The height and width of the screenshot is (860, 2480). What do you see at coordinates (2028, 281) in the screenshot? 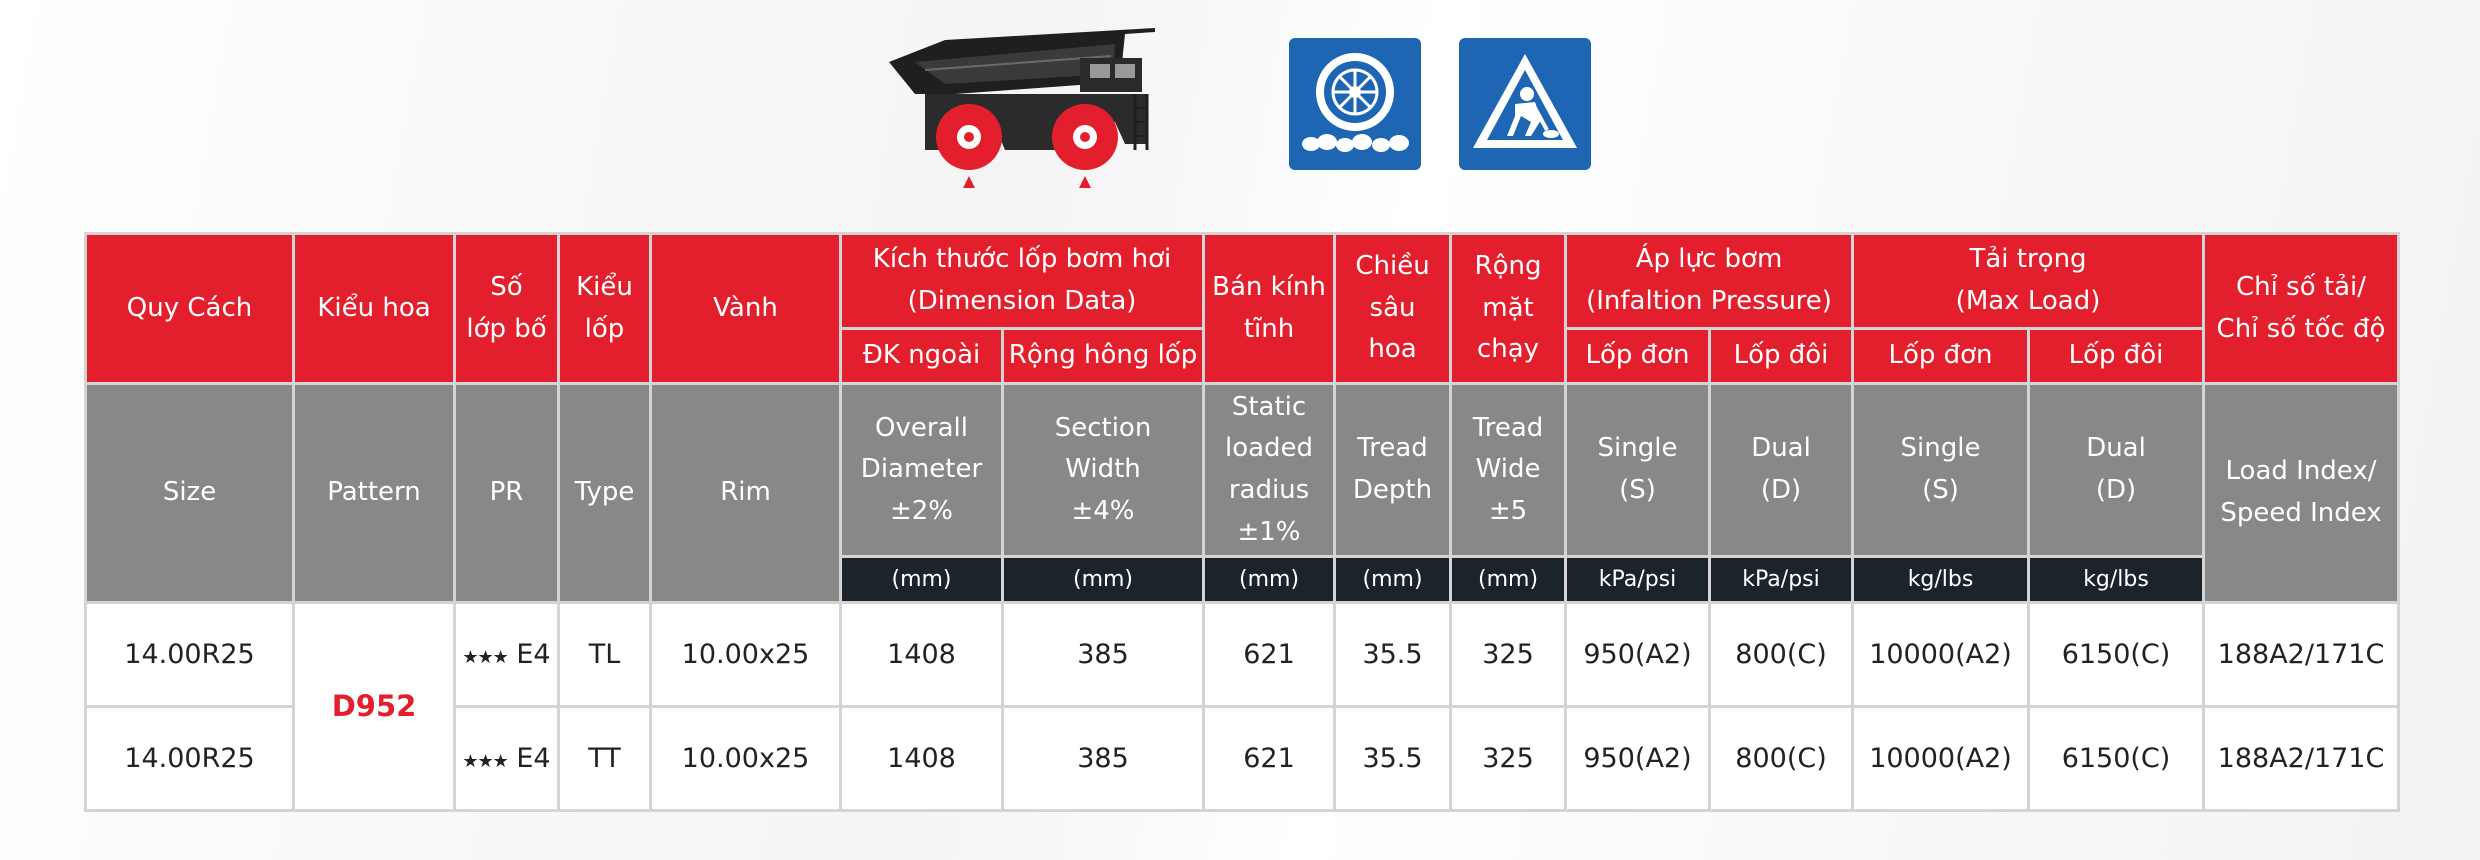
I see `header-load-vi: Tải trọng (Max Load)` at bounding box center [2028, 281].